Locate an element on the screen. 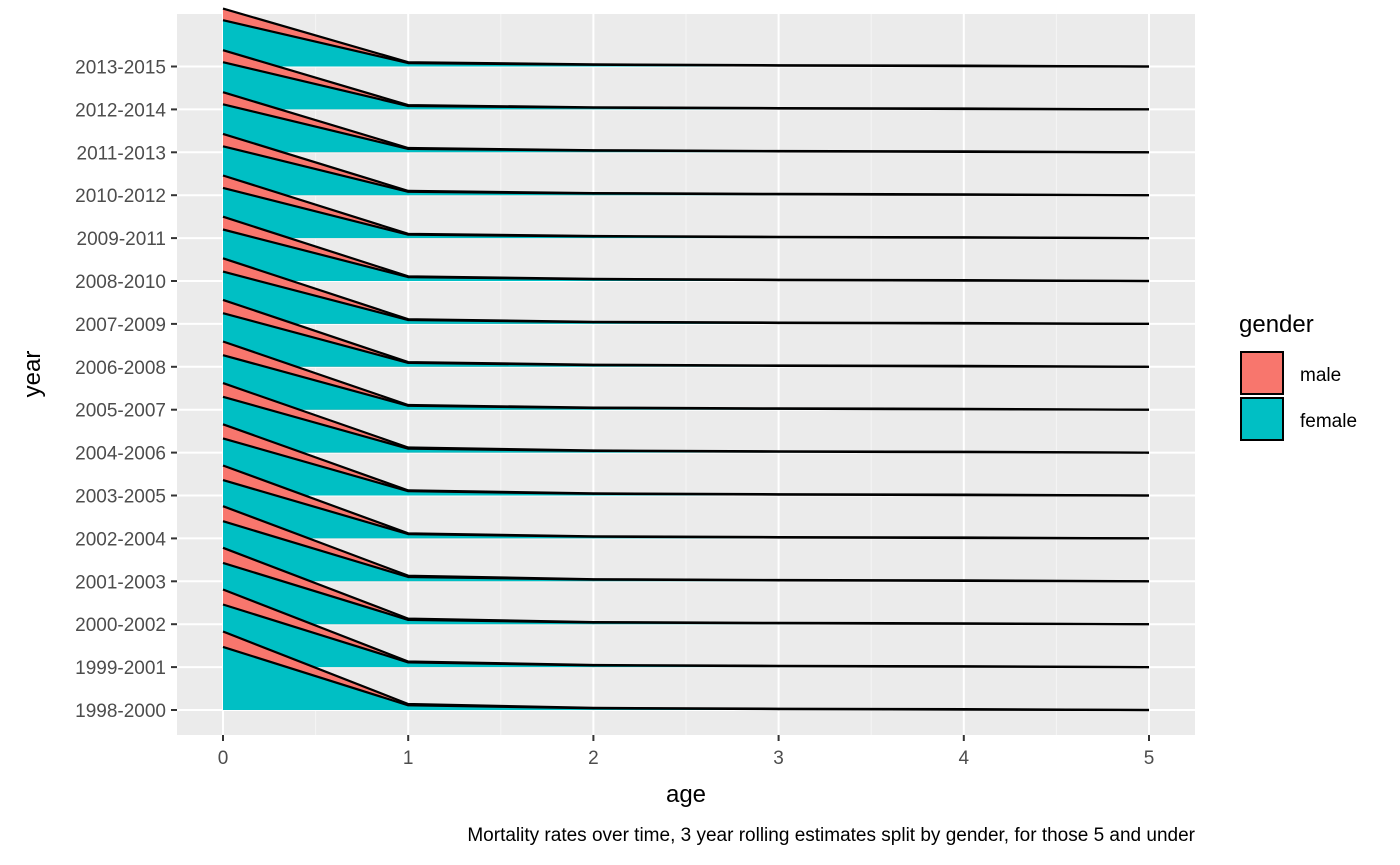 This screenshot has height=865, width=1400. legend: gender male female is located at coordinates (1298, 376).